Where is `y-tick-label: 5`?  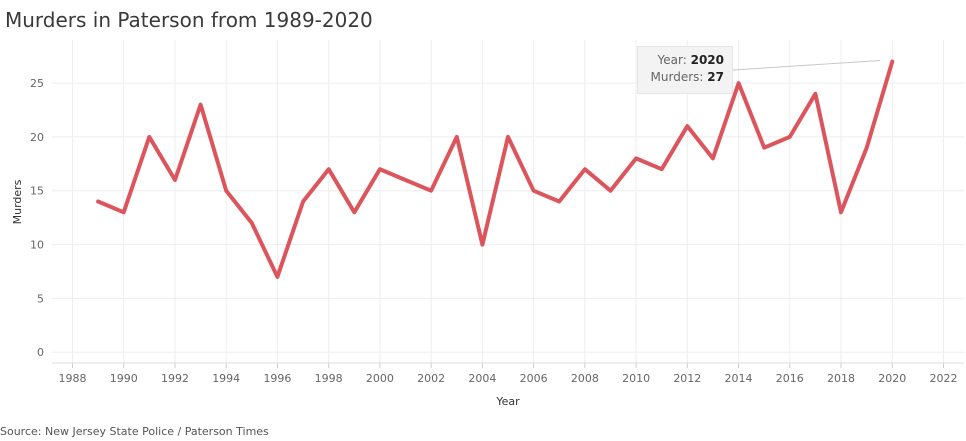 y-tick-label: 5 is located at coordinates (40, 298).